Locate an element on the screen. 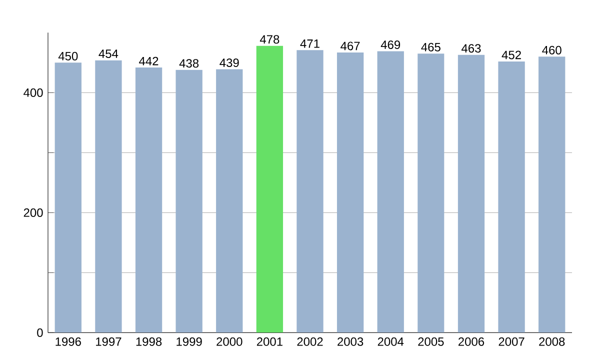 The image size is (600, 350). data-label: 439 is located at coordinates (229, 63).